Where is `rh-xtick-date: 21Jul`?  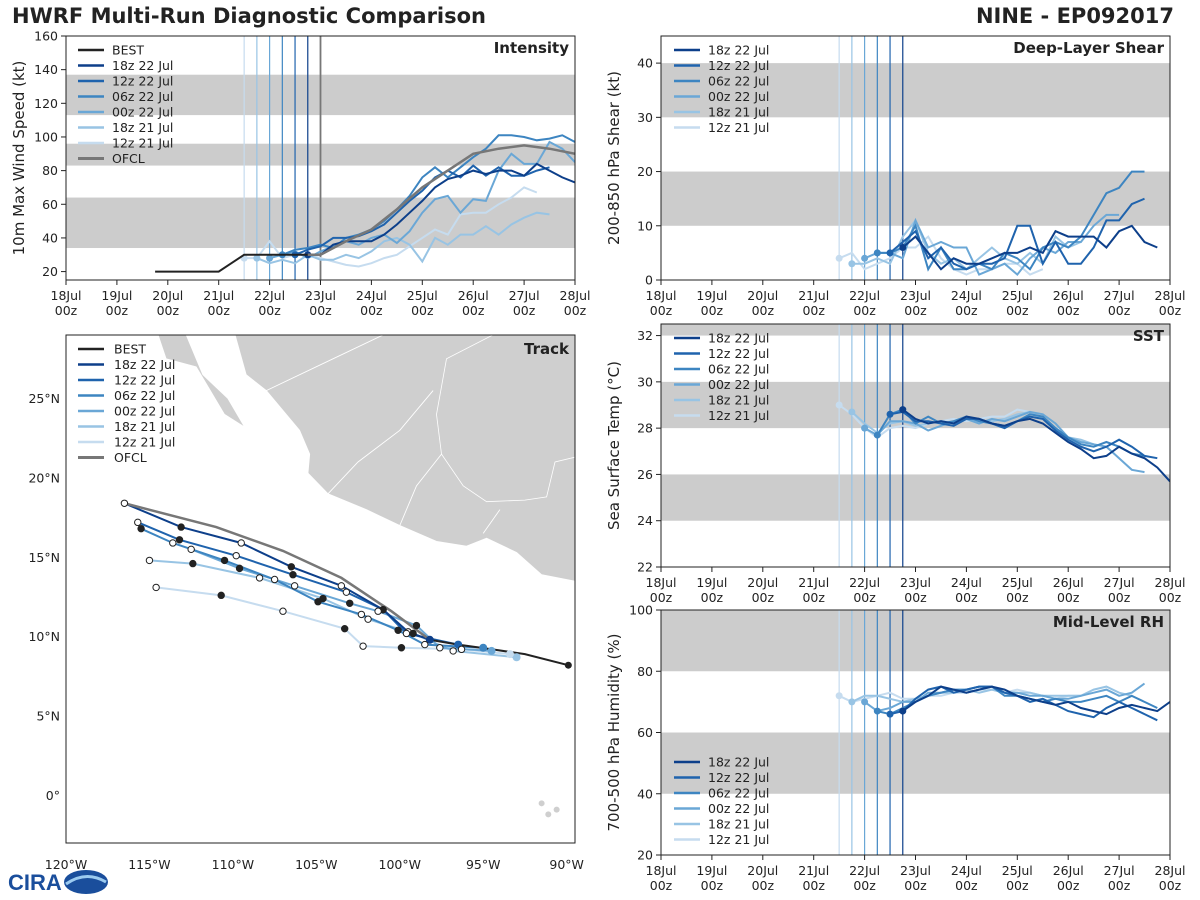 rh-xtick-date: 21Jul is located at coordinates (813, 870).